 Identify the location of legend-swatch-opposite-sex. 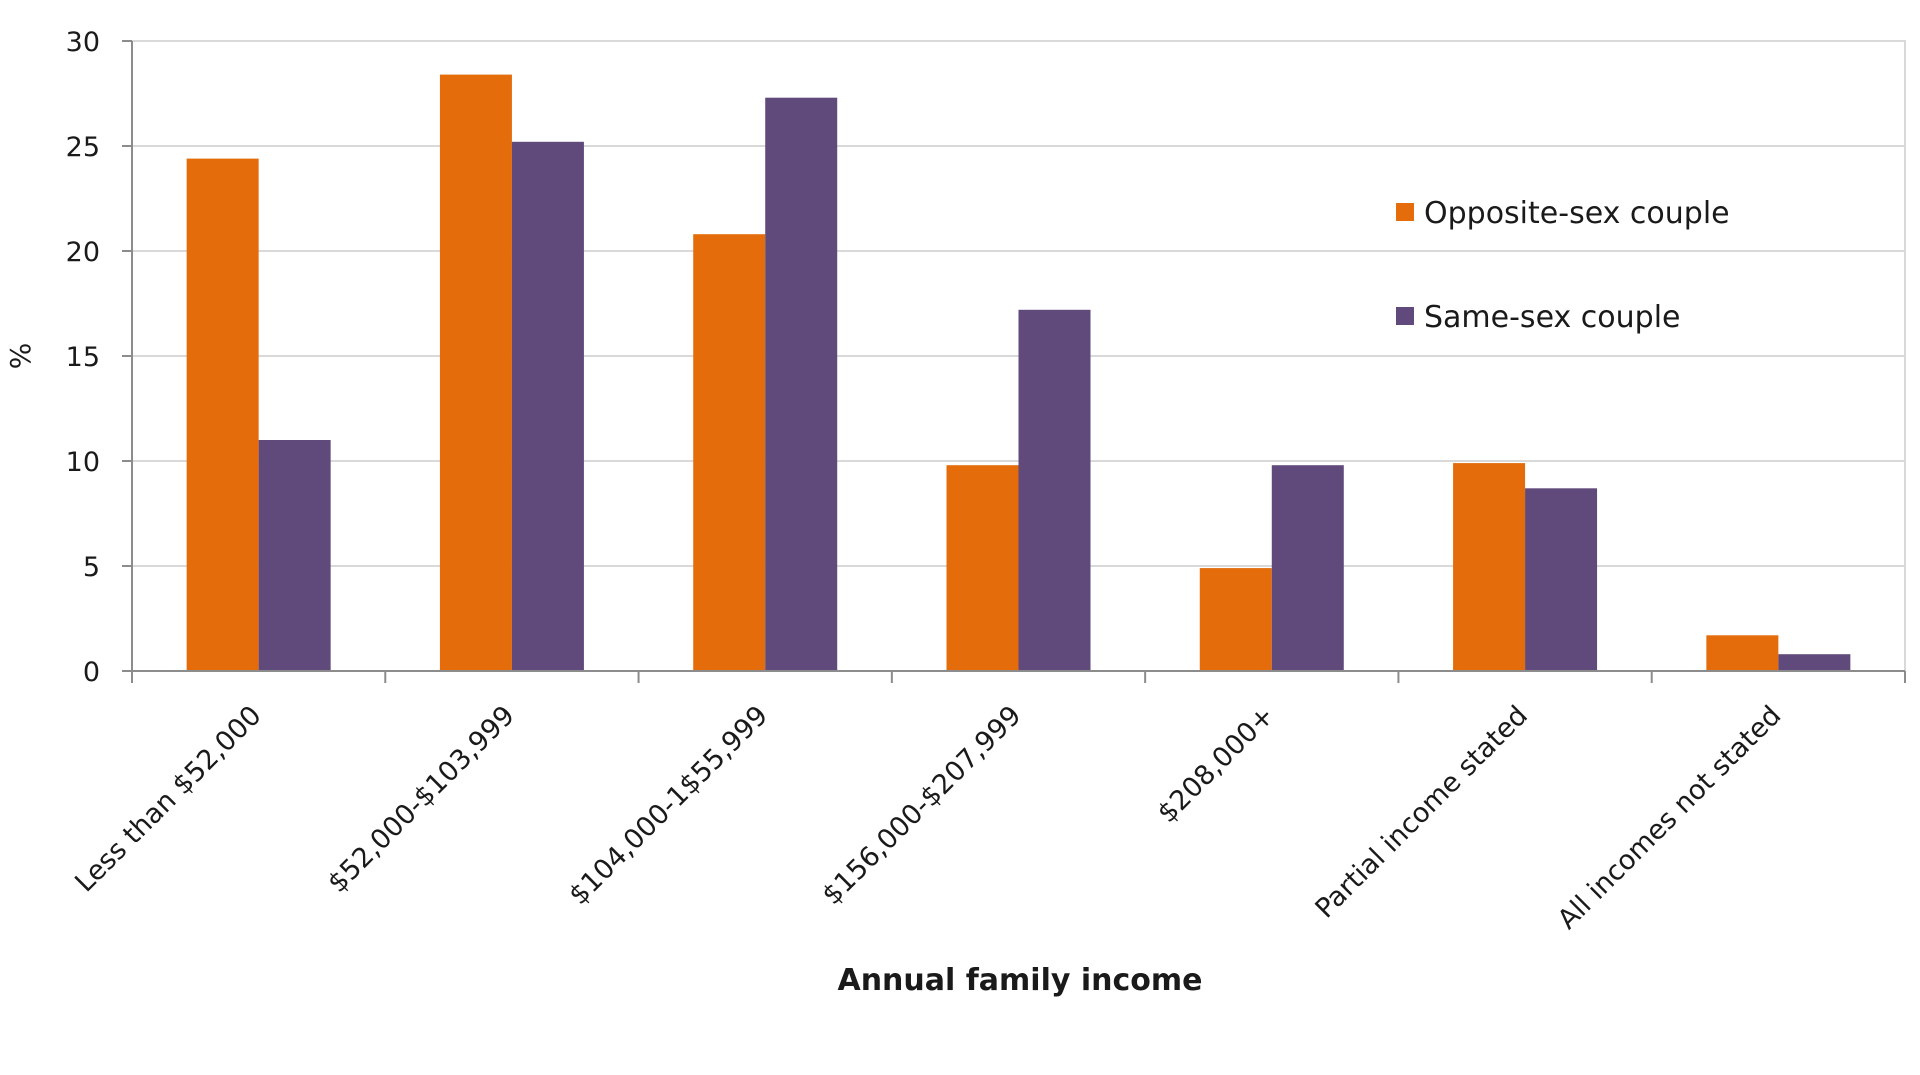
(1405, 212).